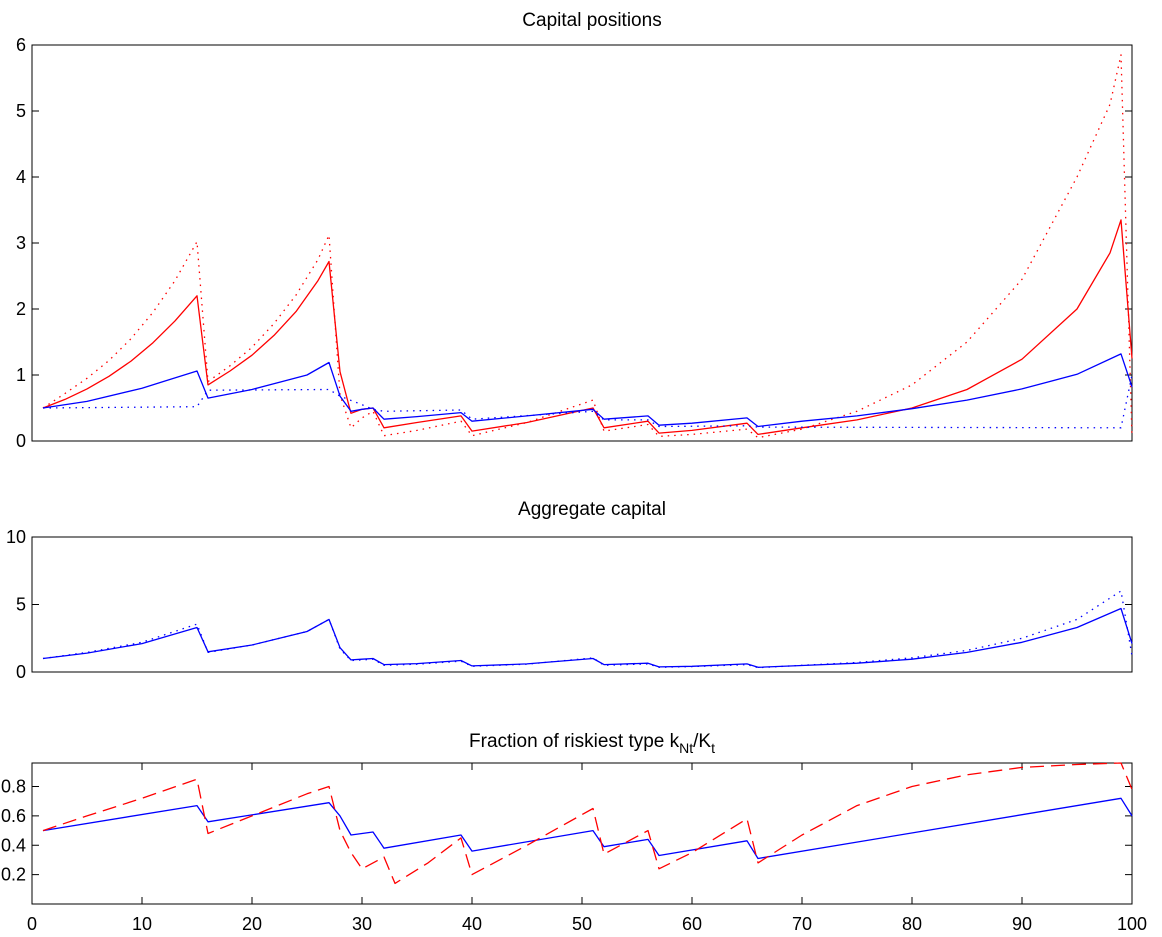 The image size is (1162, 937). Describe the element at coordinates (591, 20) in the screenshot. I see `chart-title-capital-positions: Capital positions` at that location.